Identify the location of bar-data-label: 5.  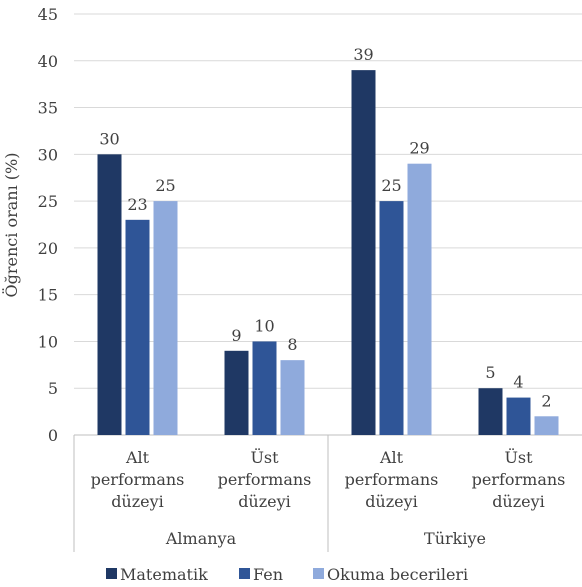
(490, 372).